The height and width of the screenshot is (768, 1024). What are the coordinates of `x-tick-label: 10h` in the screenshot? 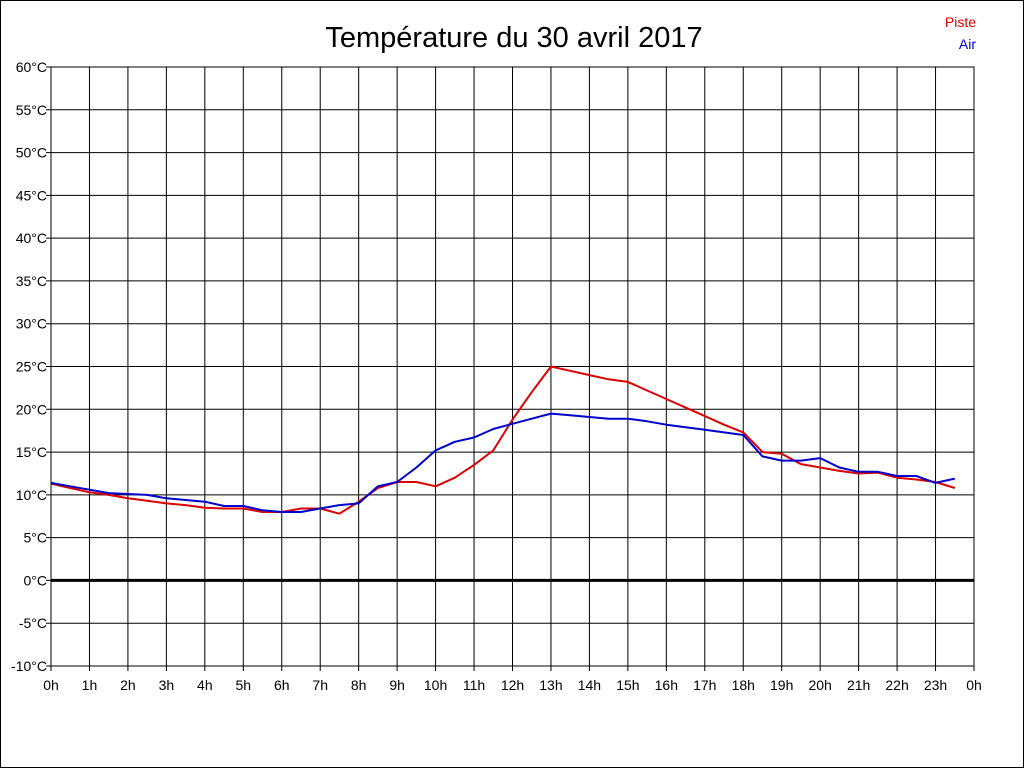 It's located at (435, 685).